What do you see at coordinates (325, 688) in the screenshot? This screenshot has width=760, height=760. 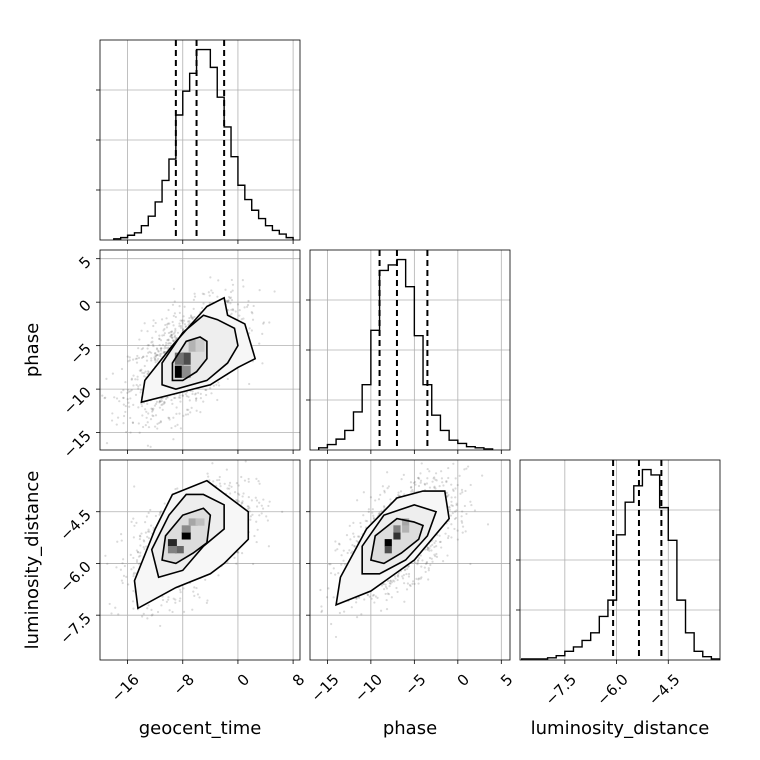 I see `x-tick-label: −15` at bounding box center [325, 688].